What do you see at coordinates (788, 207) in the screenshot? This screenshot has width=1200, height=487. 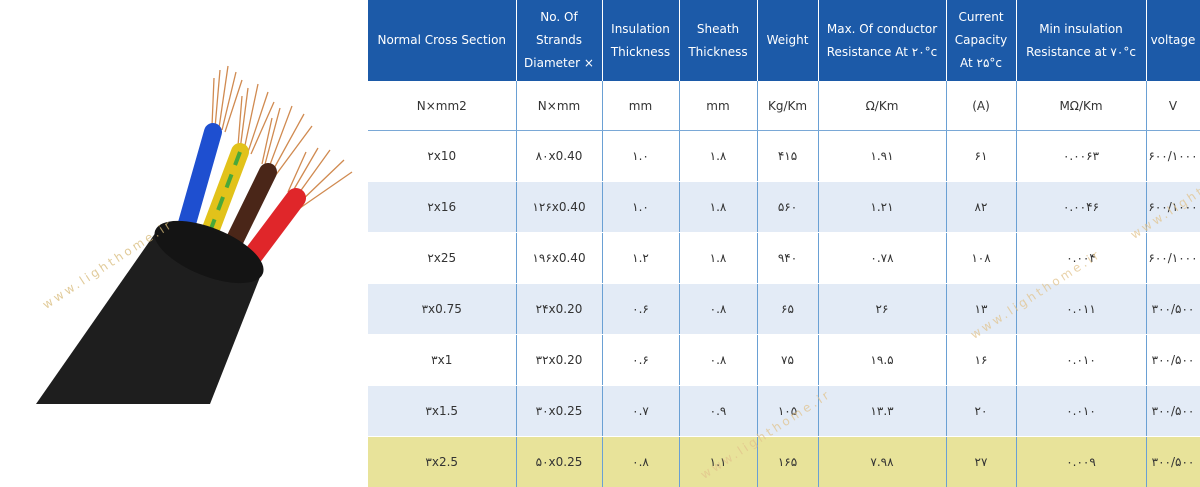 I see `table-cell: ۵۶۰` at bounding box center [788, 207].